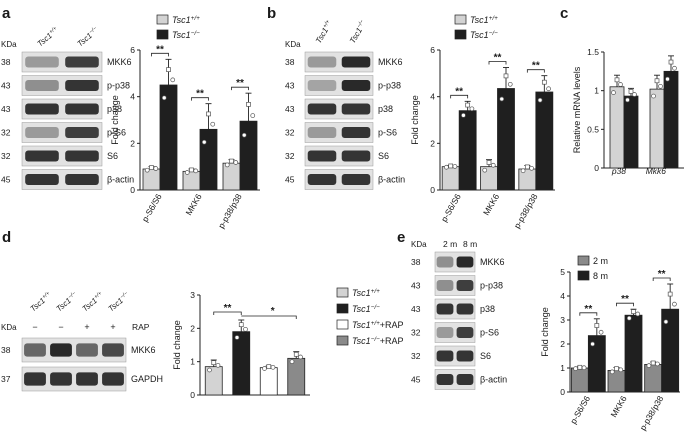 This screenshot has width=692, height=435. What do you see at coordinates (34, 327) in the screenshot?
I see `rap-sign: −` at bounding box center [34, 327].